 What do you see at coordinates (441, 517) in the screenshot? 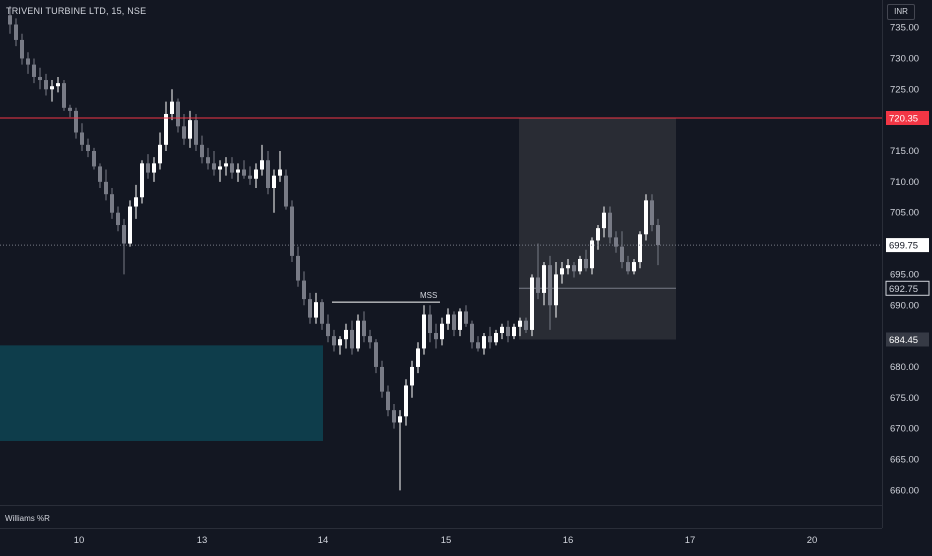
I see `indicator-pane: Williams %R` at bounding box center [441, 517].